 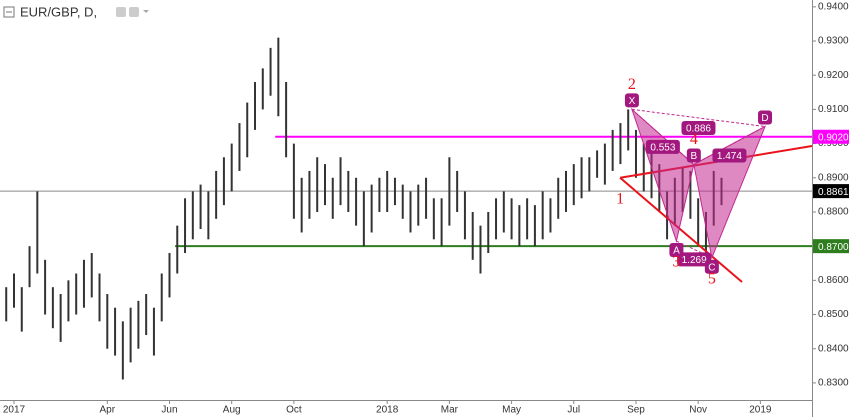 I want to click on x-tick-label: 2018, so click(x=387, y=410).